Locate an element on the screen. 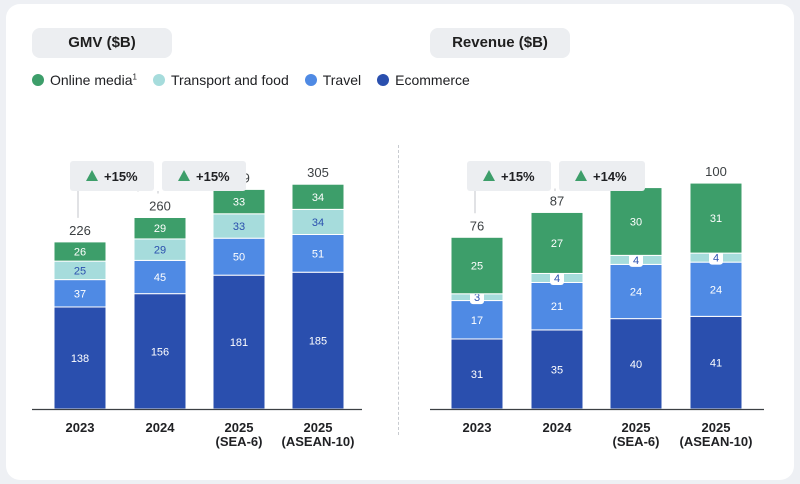 The width and height of the screenshot is (800, 484). data-label: 185 is located at coordinates (318, 342).